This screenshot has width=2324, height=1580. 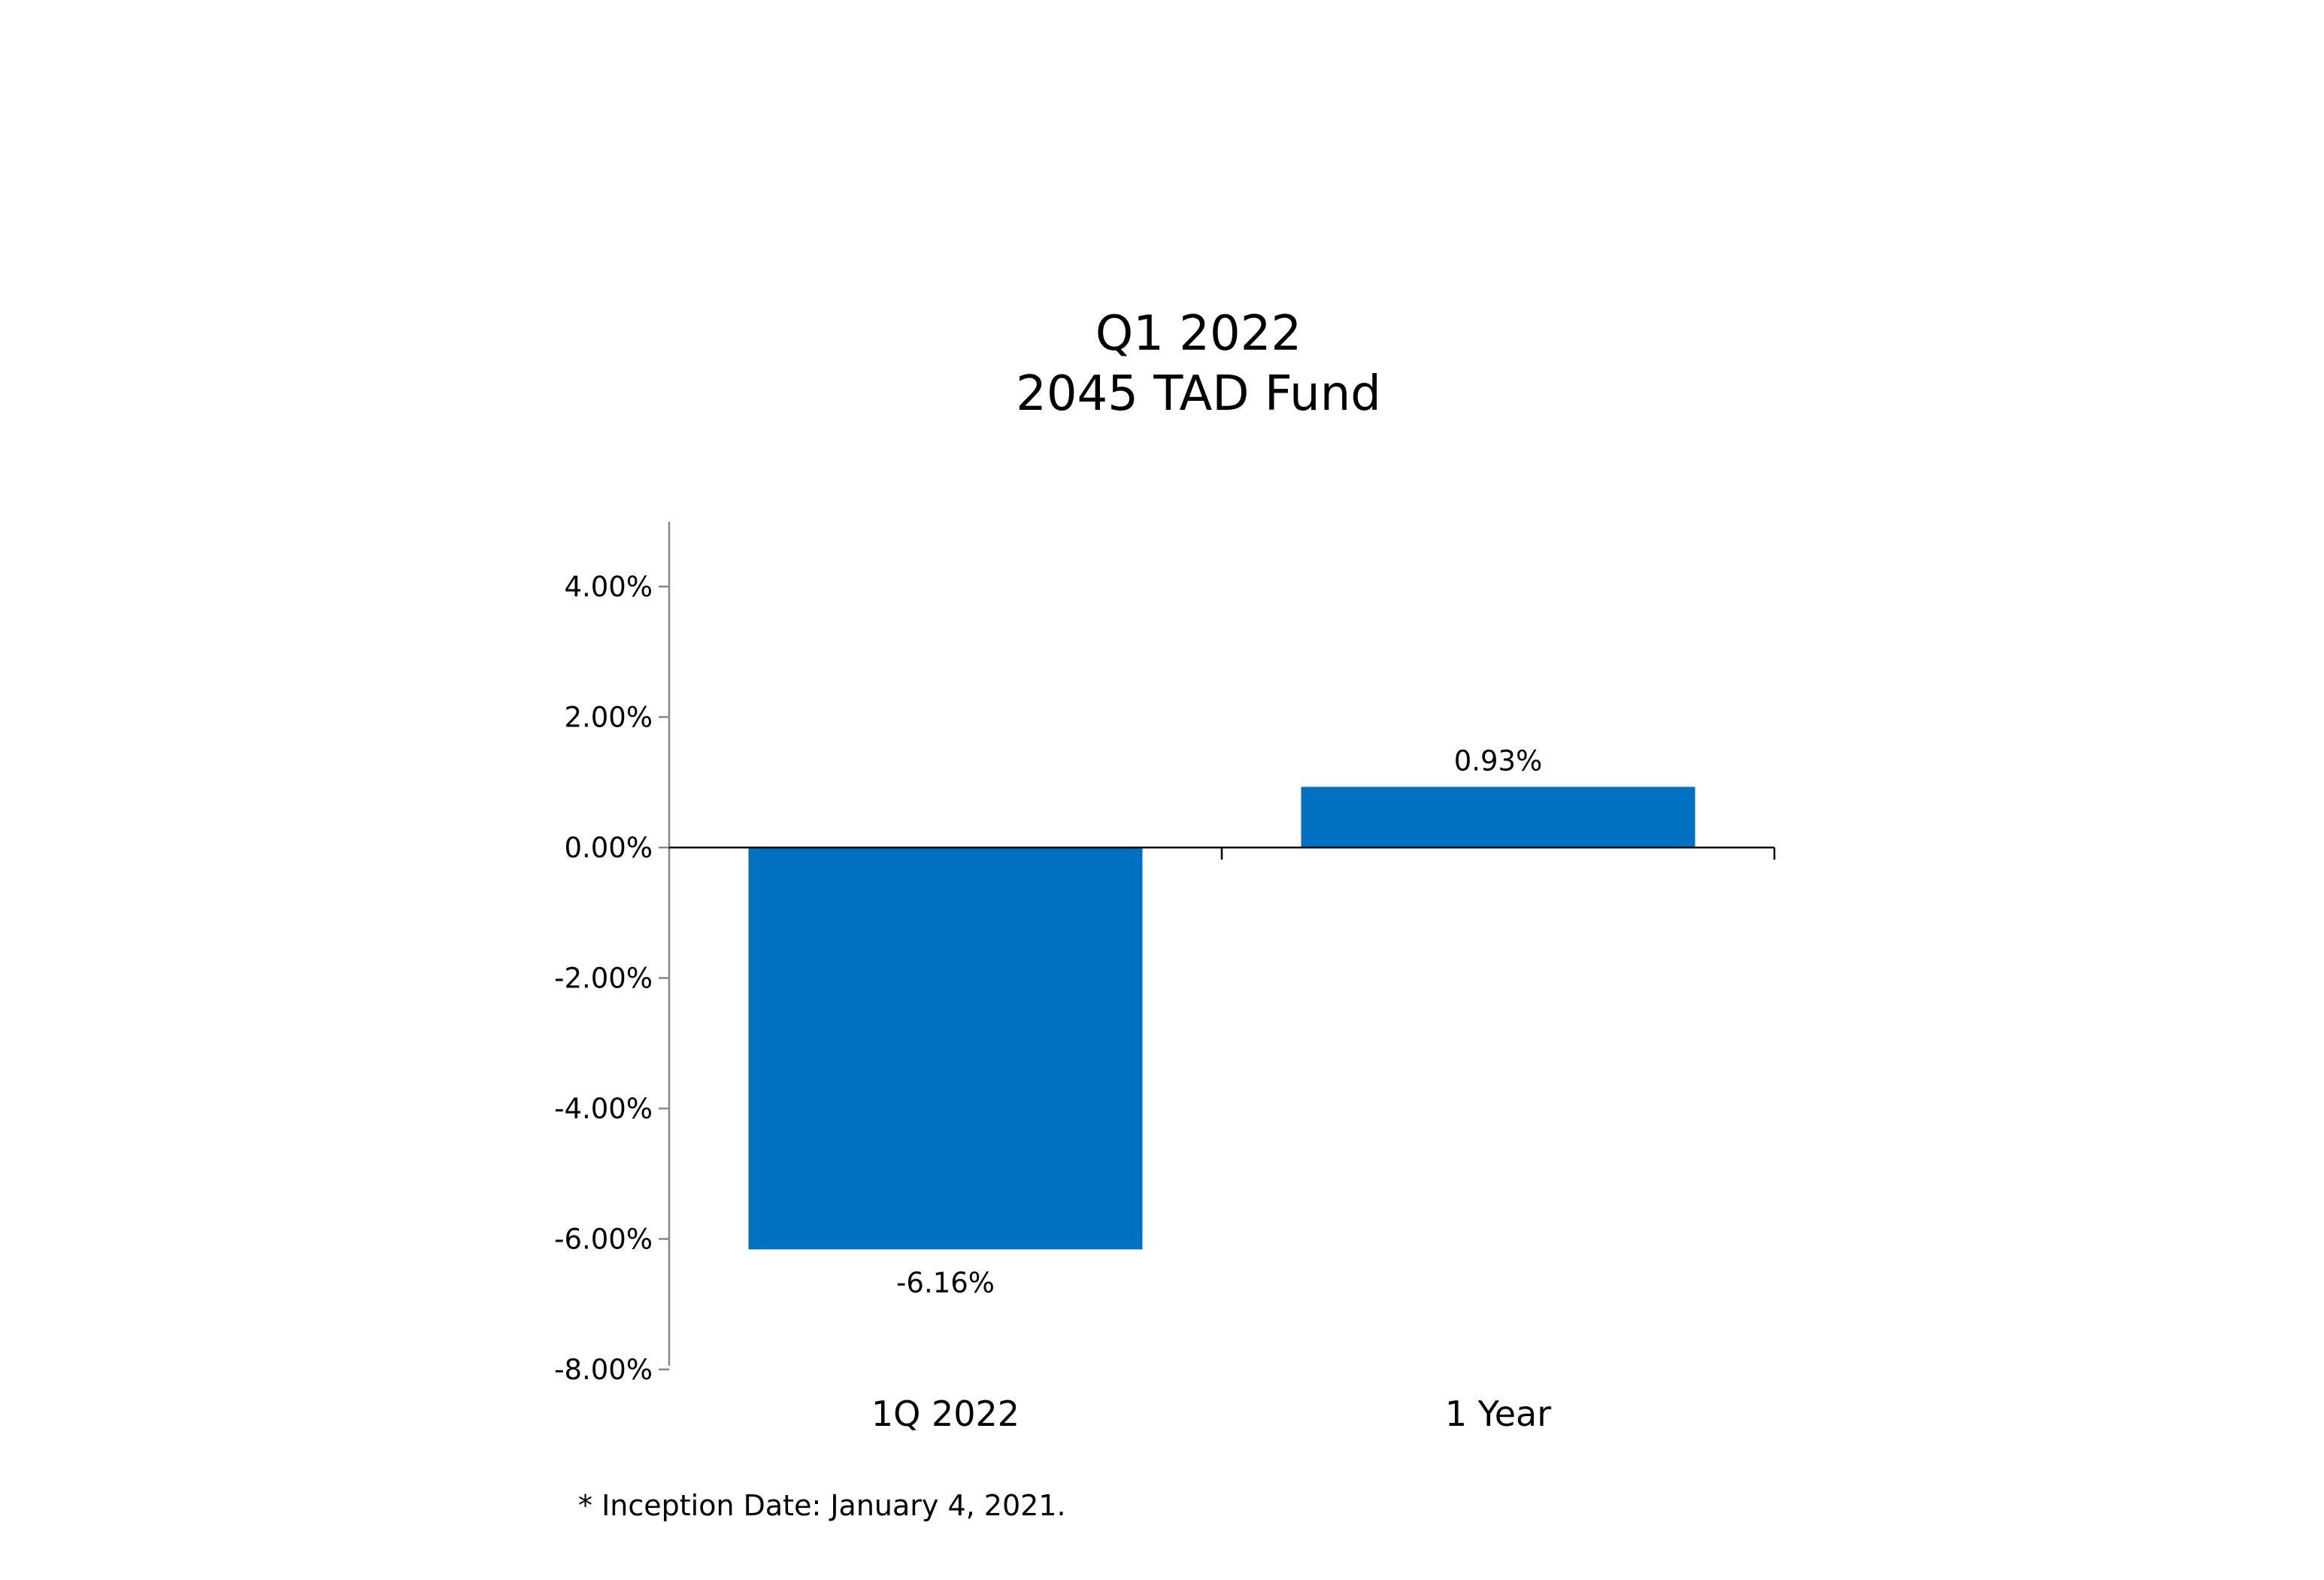 What do you see at coordinates (603, 1240) in the screenshot?
I see `y-tick-label: -6.00%` at bounding box center [603, 1240].